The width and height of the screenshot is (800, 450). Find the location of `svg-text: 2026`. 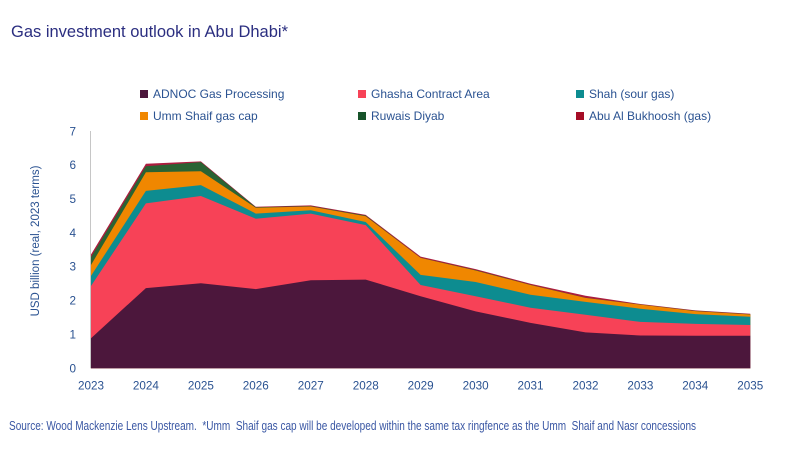

svg-text: 2026 is located at coordinates (256, 386).